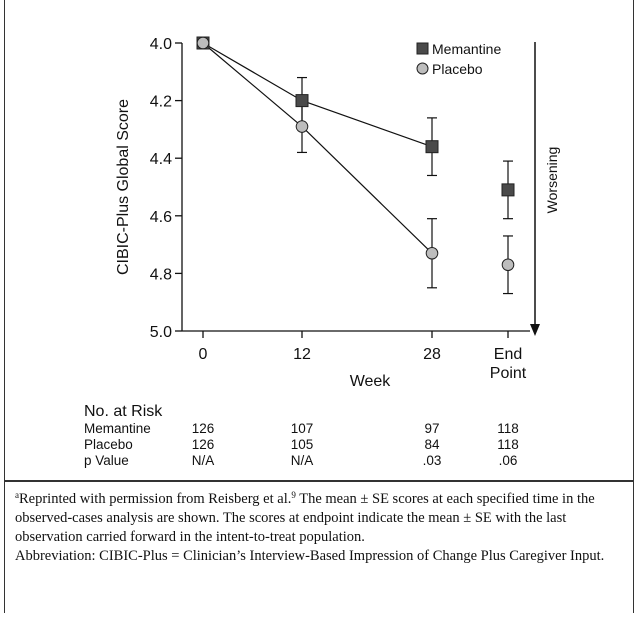 This screenshot has width=638, height=617. Describe the element at coordinates (161, 332) in the screenshot. I see `y-tick-label: 5.0` at that location.